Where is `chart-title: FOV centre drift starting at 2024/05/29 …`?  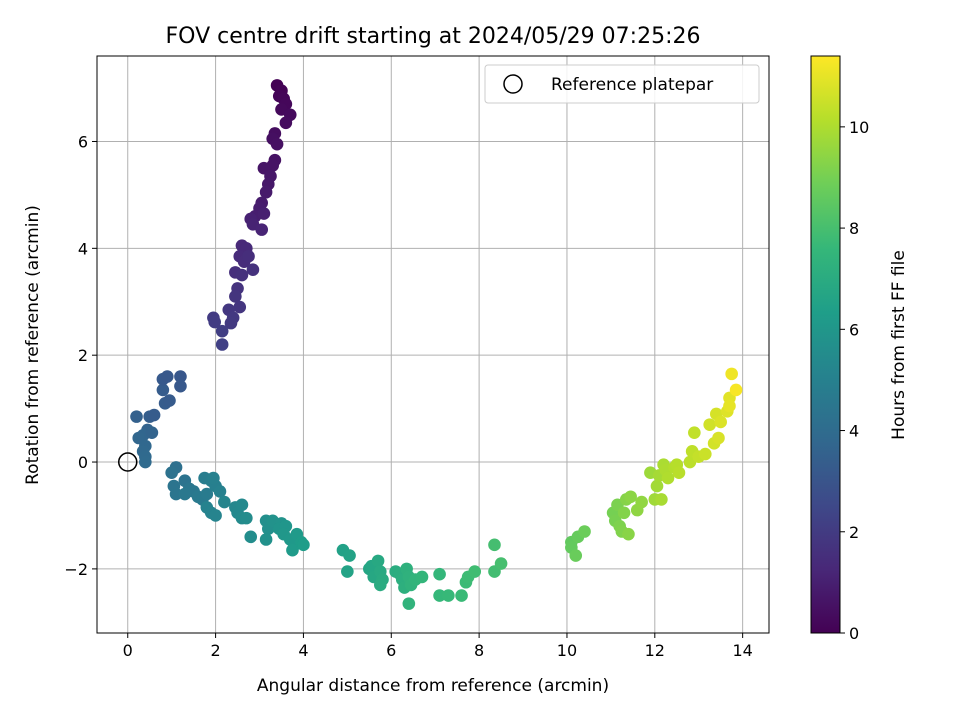 chart-title: FOV centre drift starting at 2024/05/29 … is located at coordinates (433, 36).